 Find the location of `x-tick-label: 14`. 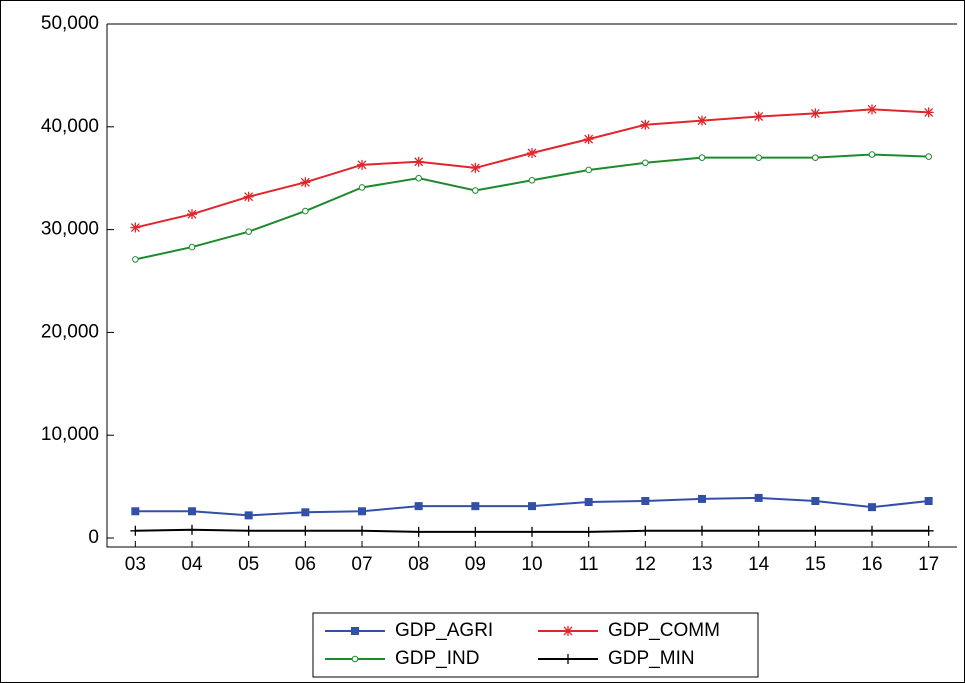

x-tick-label: 14 is located at coordinates (759, 564).